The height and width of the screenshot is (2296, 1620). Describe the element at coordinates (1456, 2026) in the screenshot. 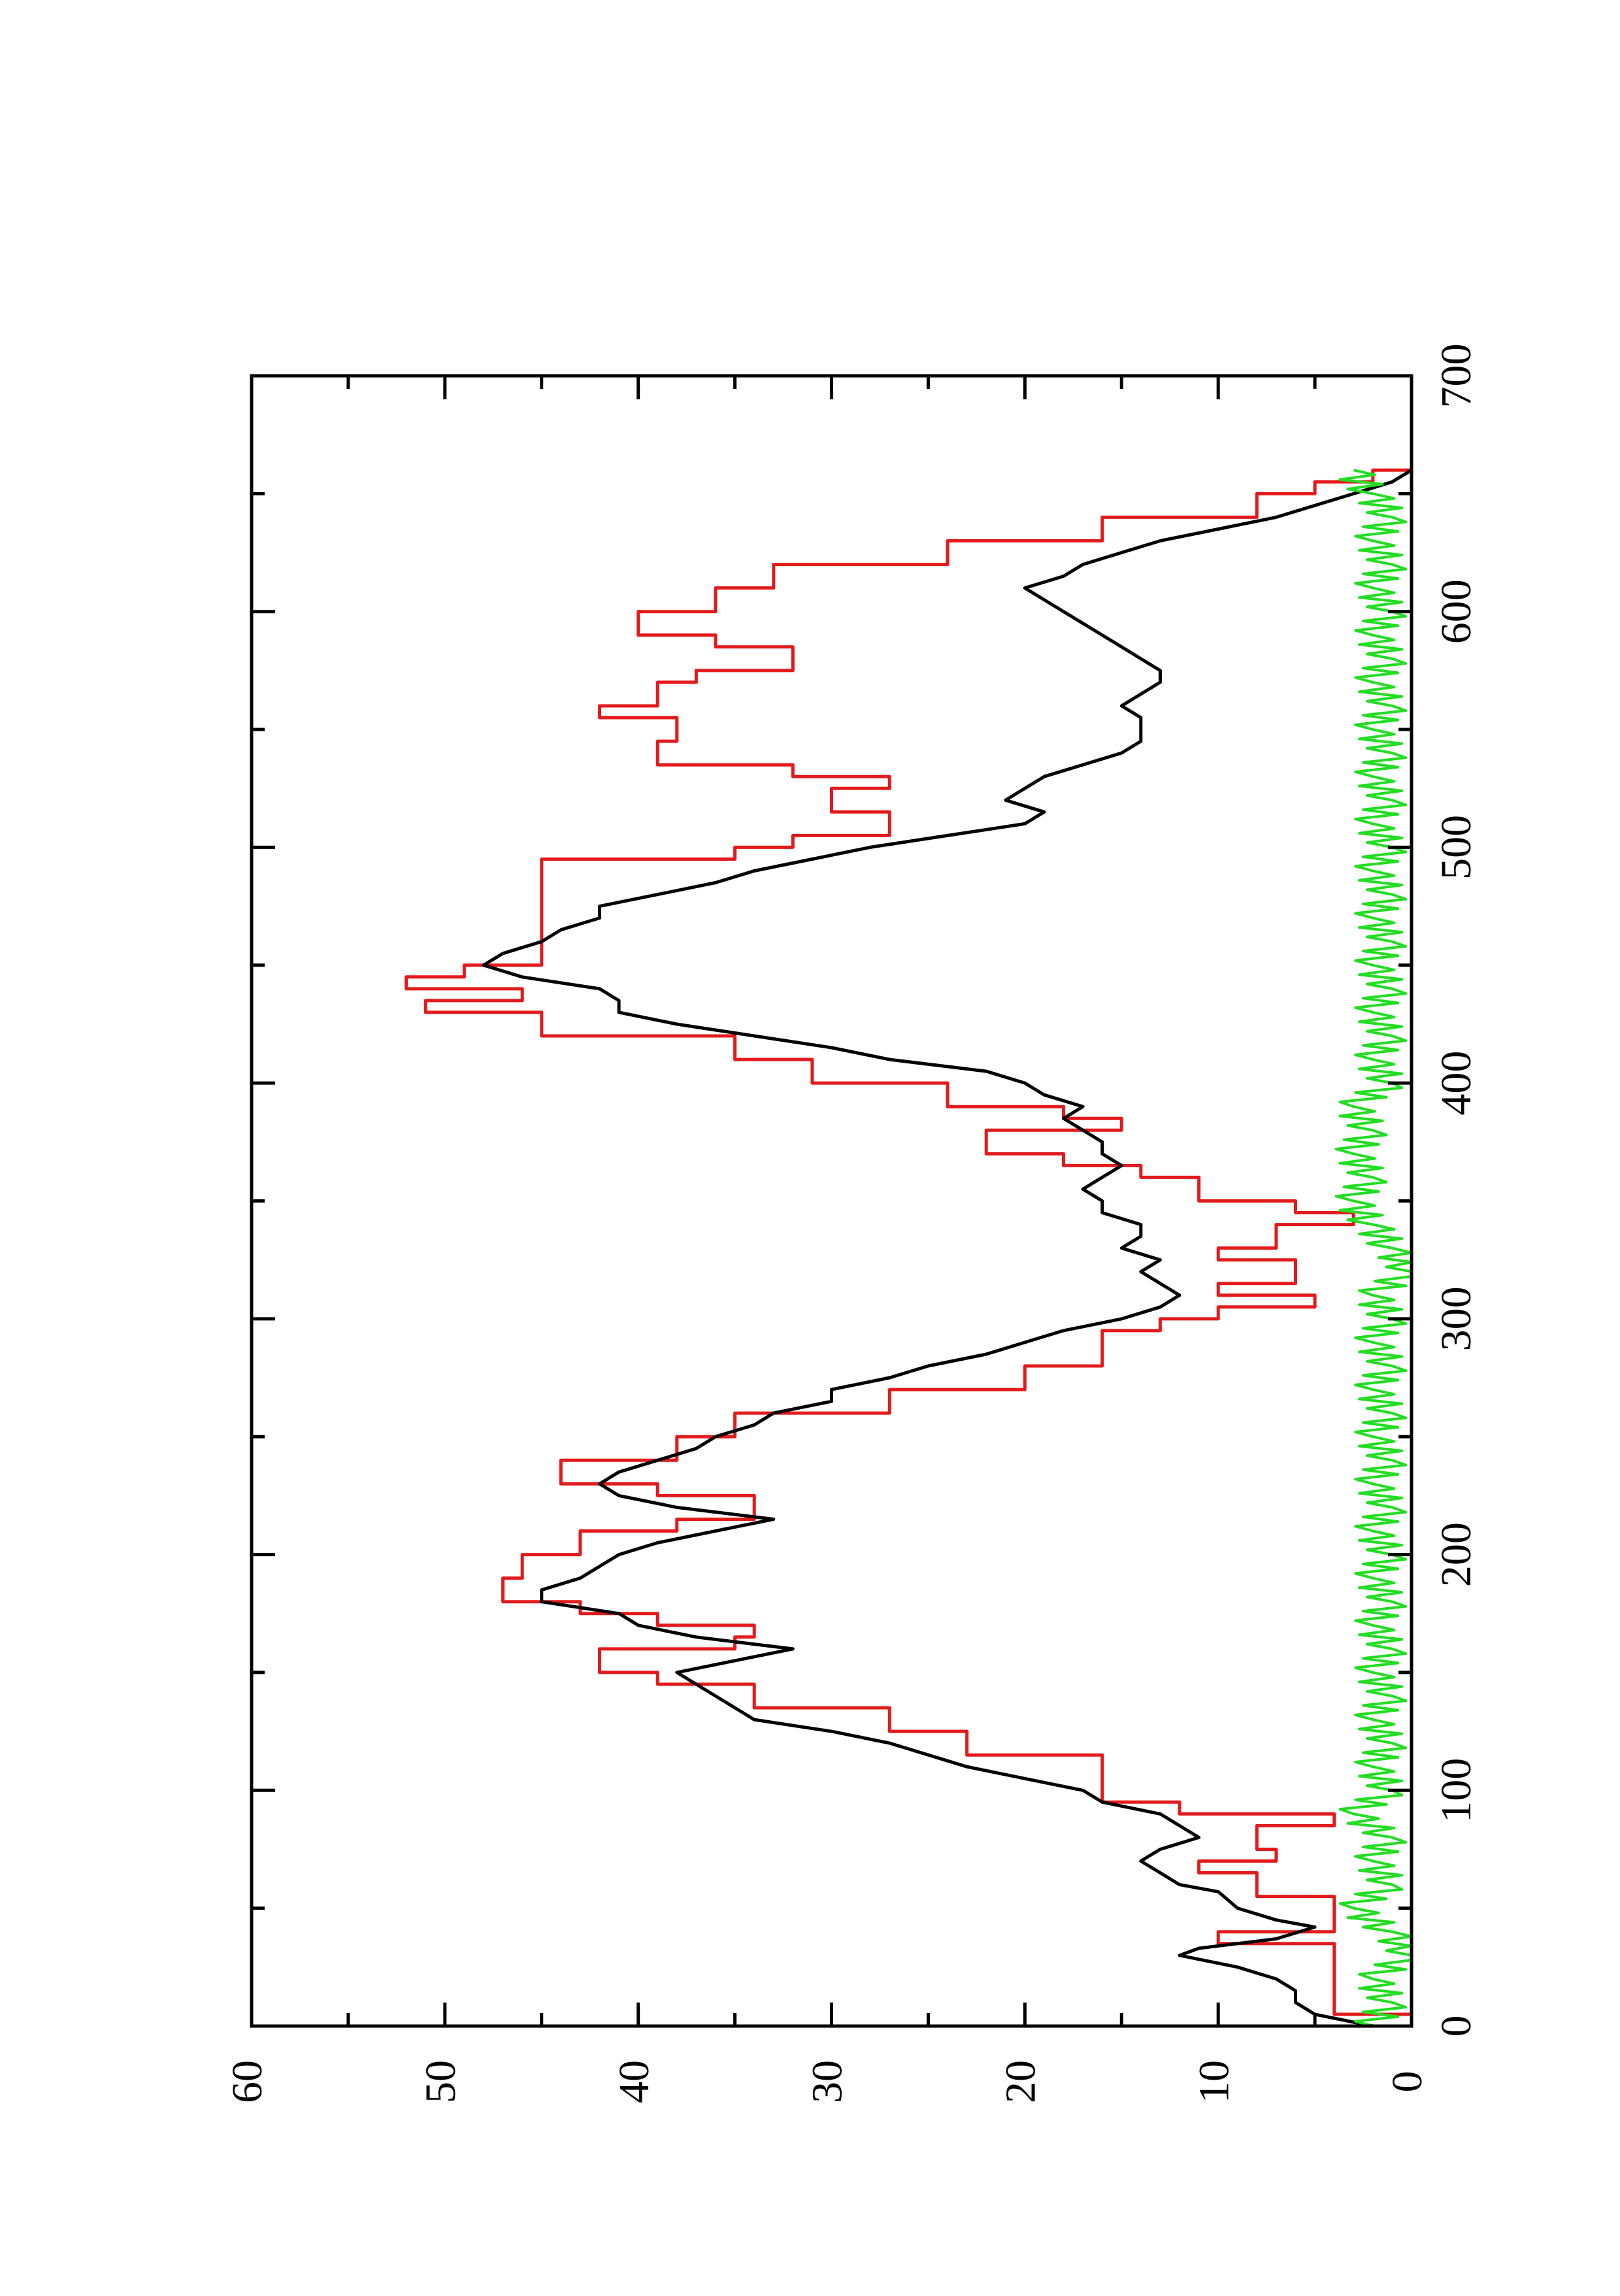

I see `x-tick-label: 0` at that location.